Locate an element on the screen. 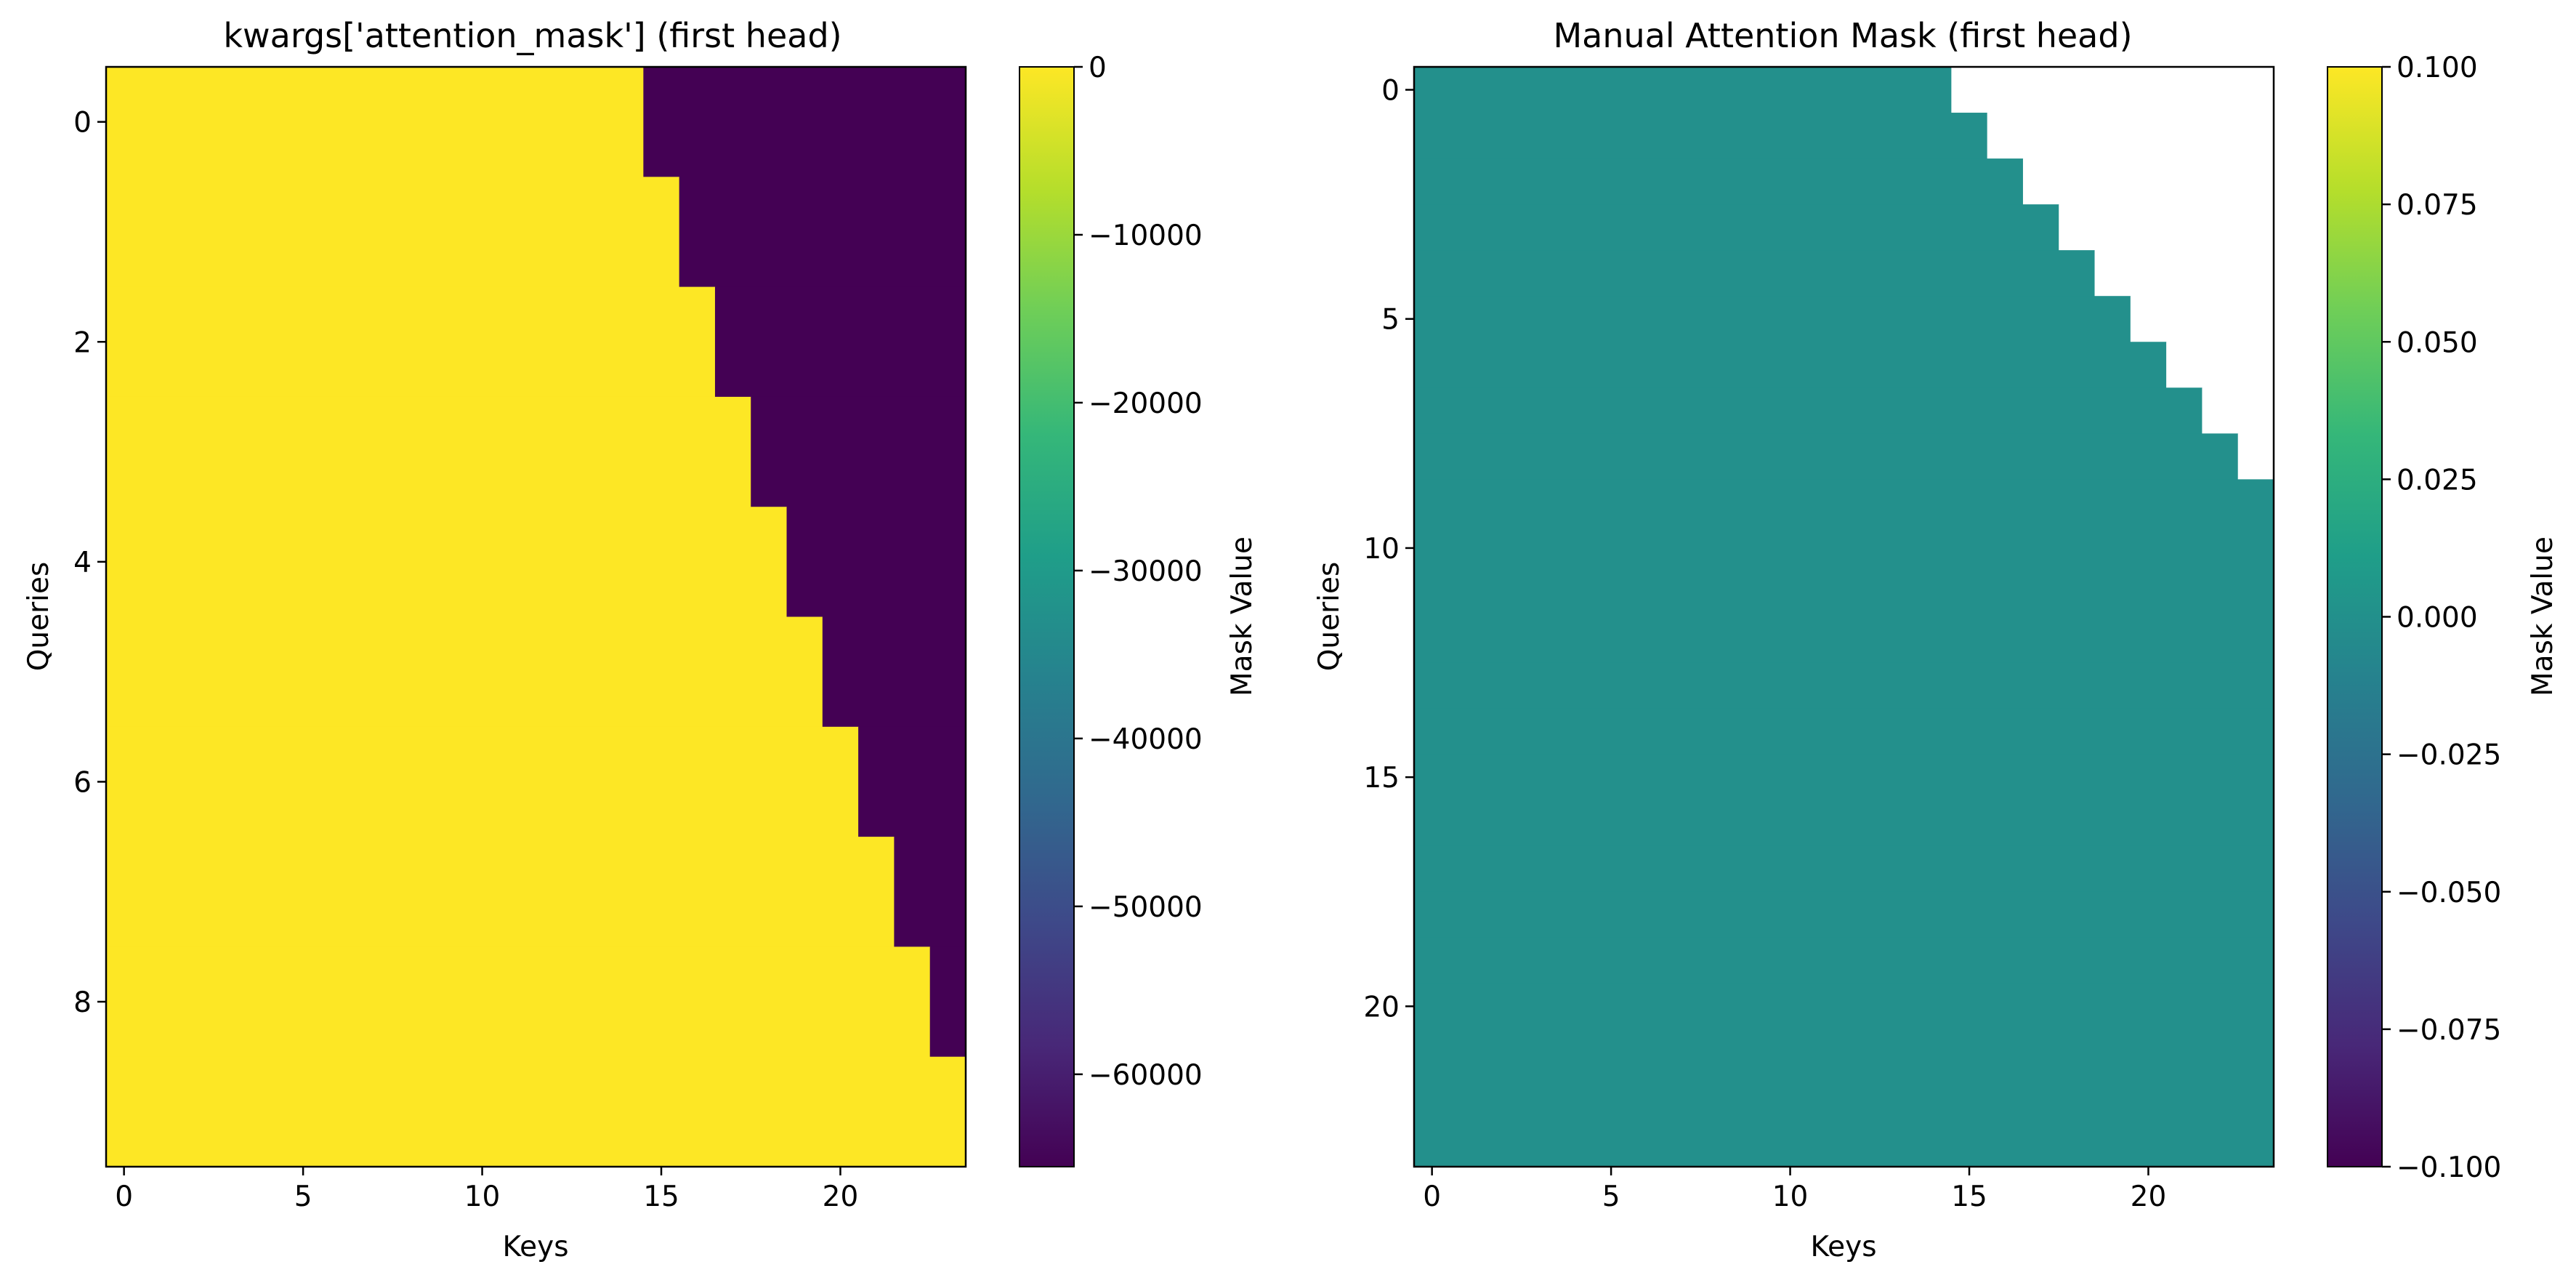  y-axis-label-1: Queries is located at coordinates (39, 617).